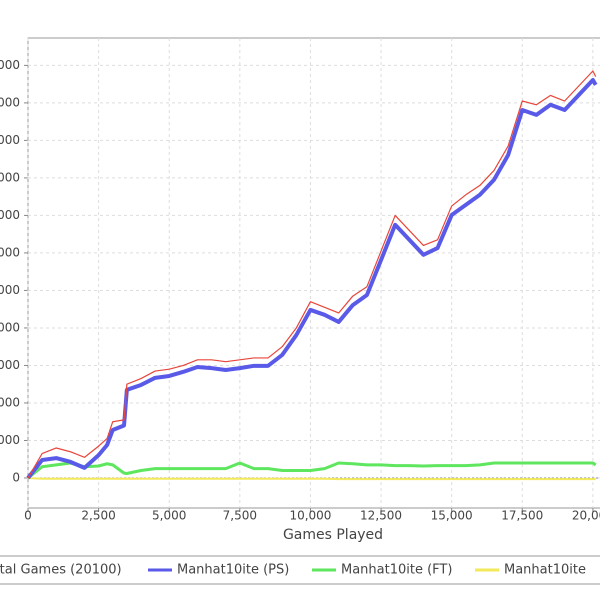  Describe the element at coordinates (522, 516) in the screenshot. I see `x-tick-label: 17,500` at that location.